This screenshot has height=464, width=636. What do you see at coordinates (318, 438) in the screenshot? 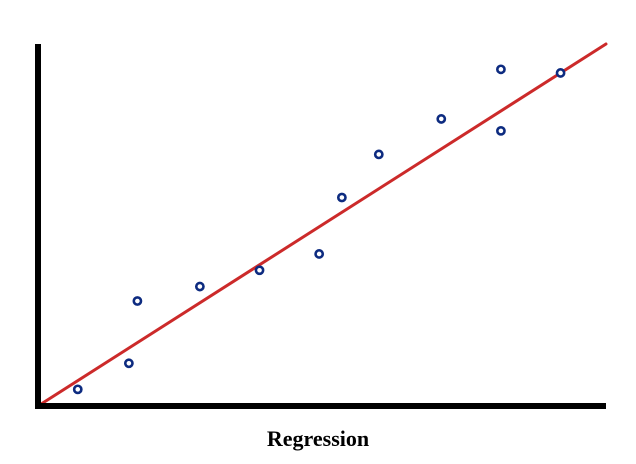
I see `chart-title: Regression` at bounding box center [318, 438].